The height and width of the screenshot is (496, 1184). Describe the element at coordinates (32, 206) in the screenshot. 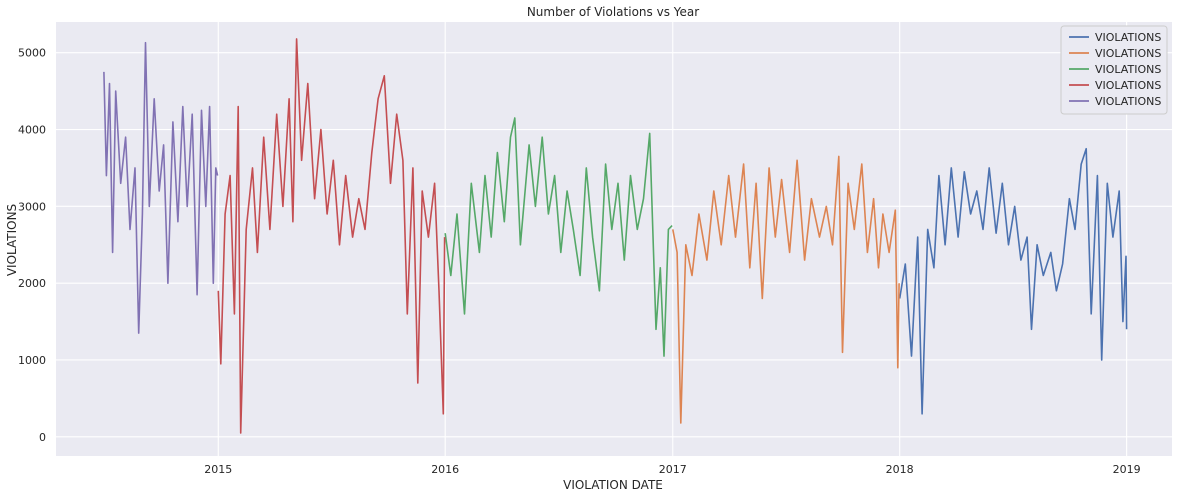

I see `y-tick-label: 3000` at that location.